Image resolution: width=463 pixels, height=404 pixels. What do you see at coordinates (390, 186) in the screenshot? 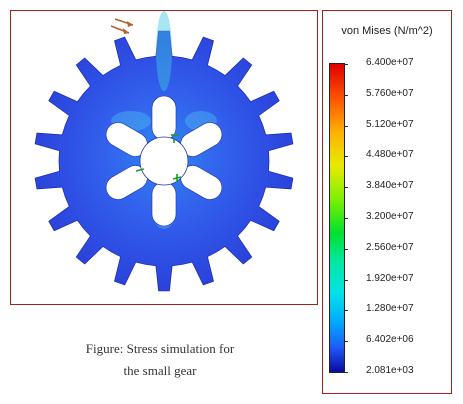
I see `legend-tick-label: 3.840e+07` at bounding box center [390, 186].